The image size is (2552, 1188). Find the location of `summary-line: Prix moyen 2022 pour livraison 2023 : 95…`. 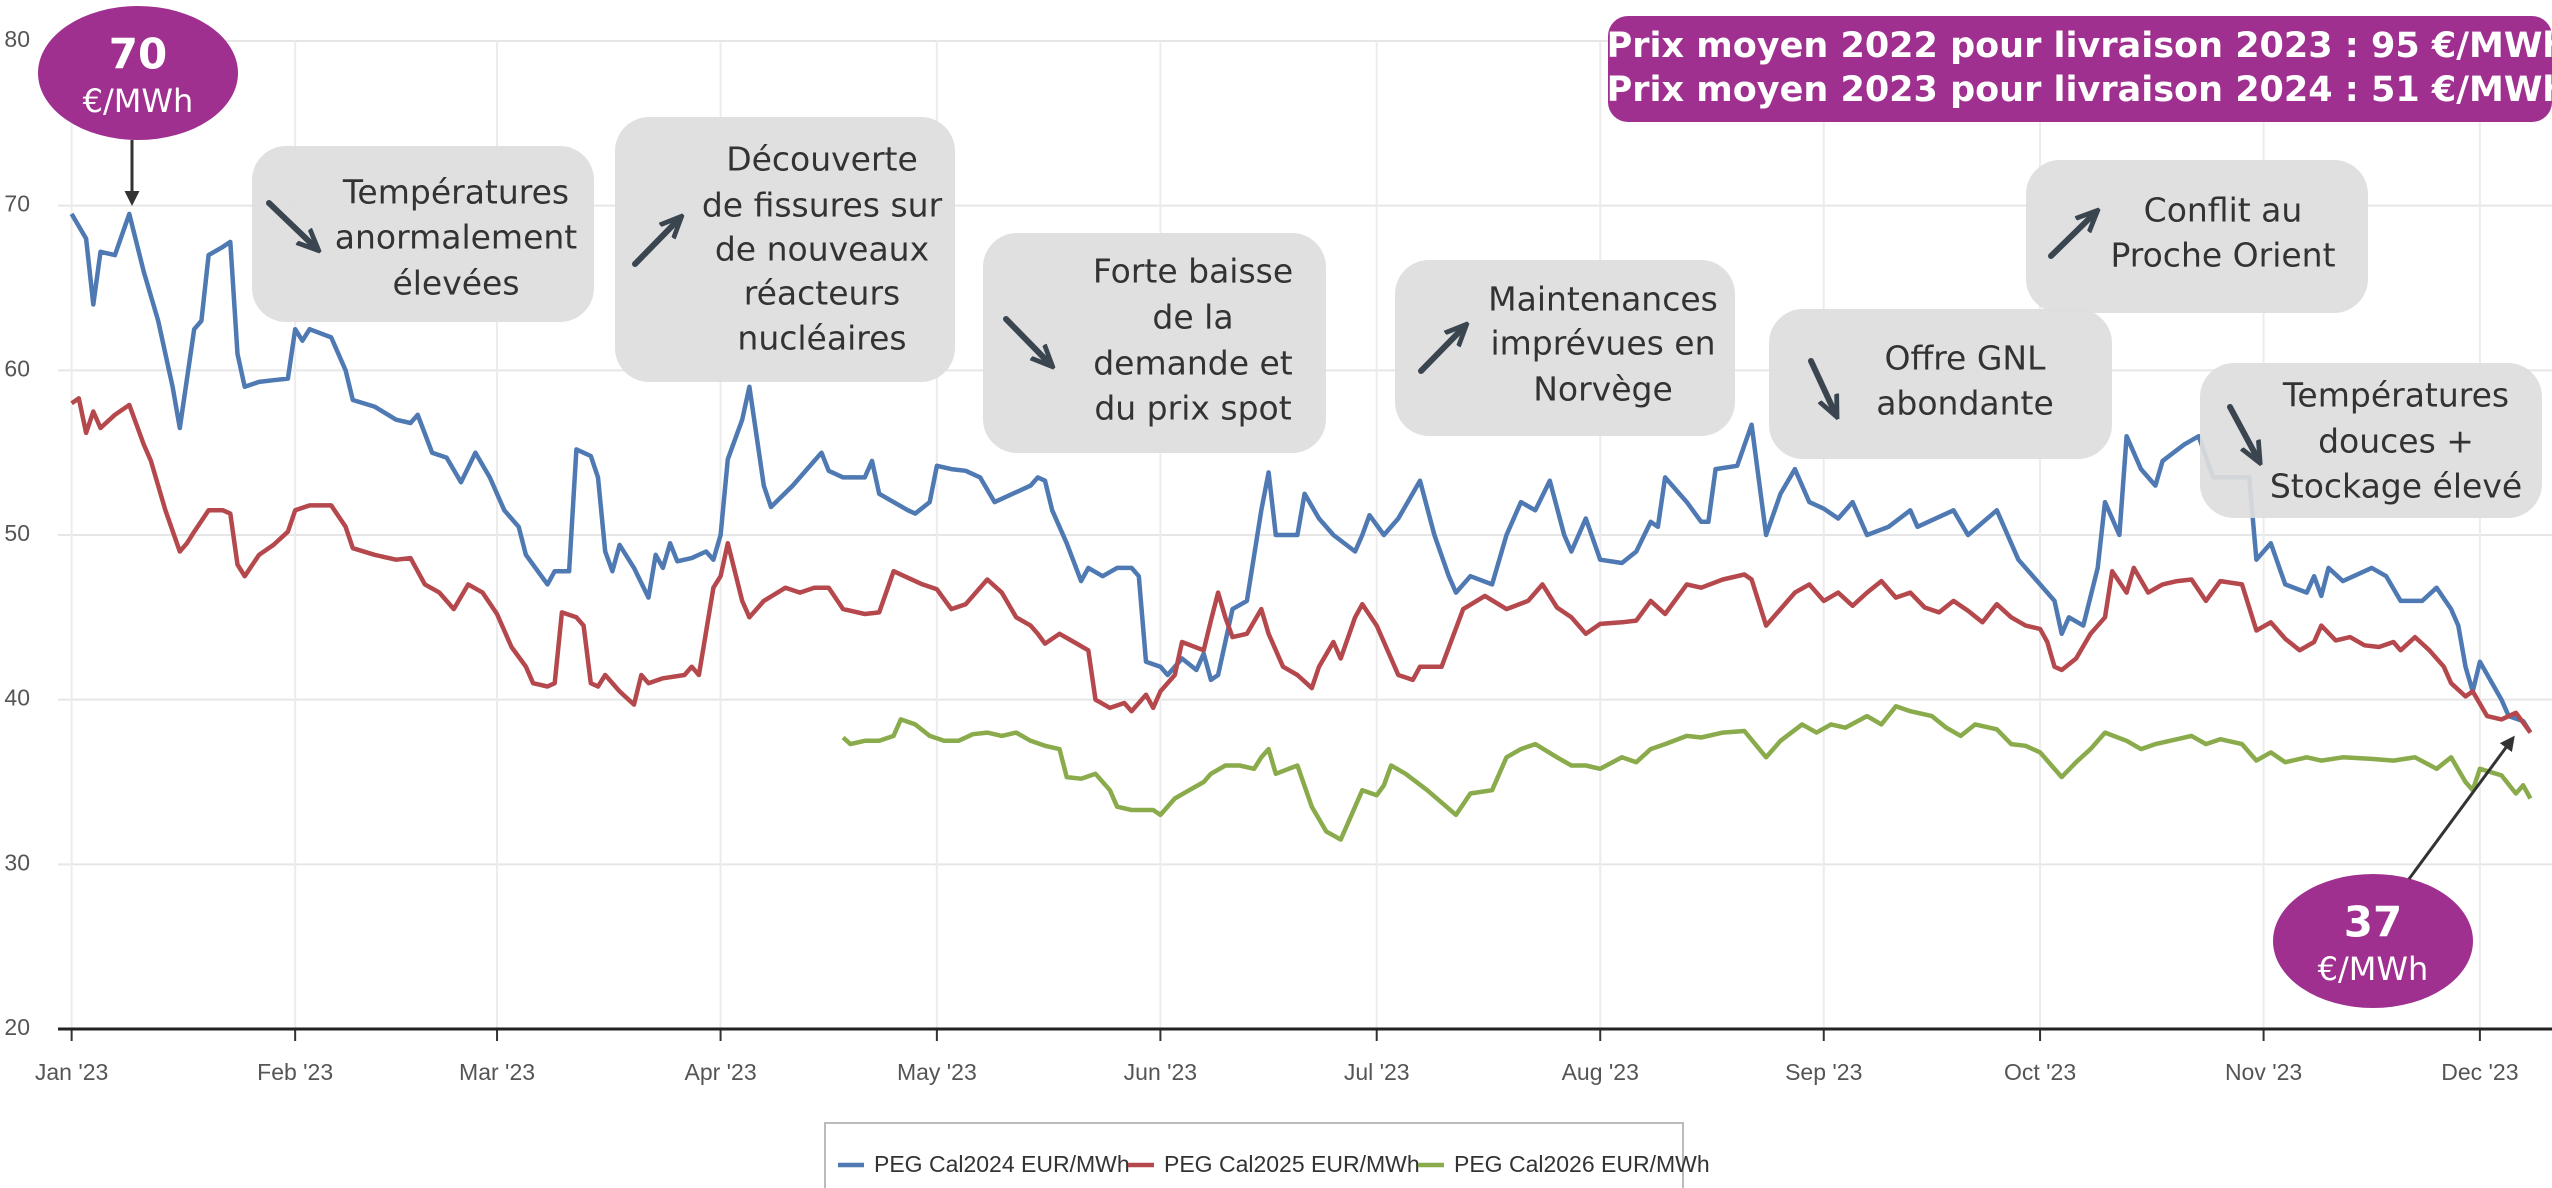

summary-line: Prix moyen 2022 pour livraison 2023 : 95… is located at coordinates (2079, 46).